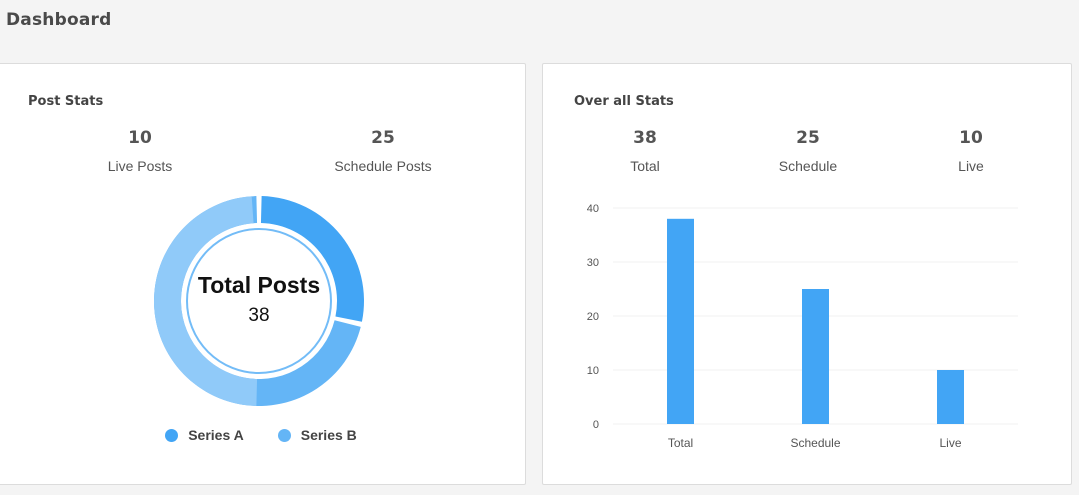  I want to click on legend-label: Series A, so click(216, 435).